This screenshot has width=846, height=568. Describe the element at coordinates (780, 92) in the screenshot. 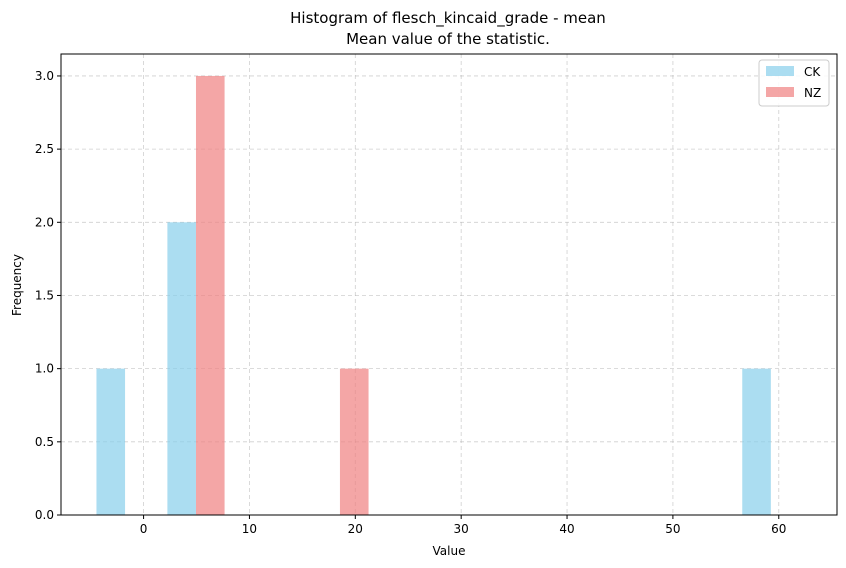

I see `legend-swatch-nz` at that location.